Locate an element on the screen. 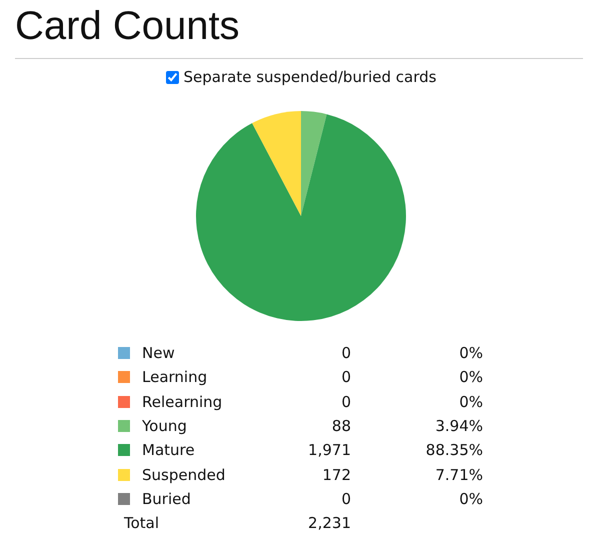 This screenshot has height=544, width=602. legend-label: Learning is located at coordinates (174, 377).